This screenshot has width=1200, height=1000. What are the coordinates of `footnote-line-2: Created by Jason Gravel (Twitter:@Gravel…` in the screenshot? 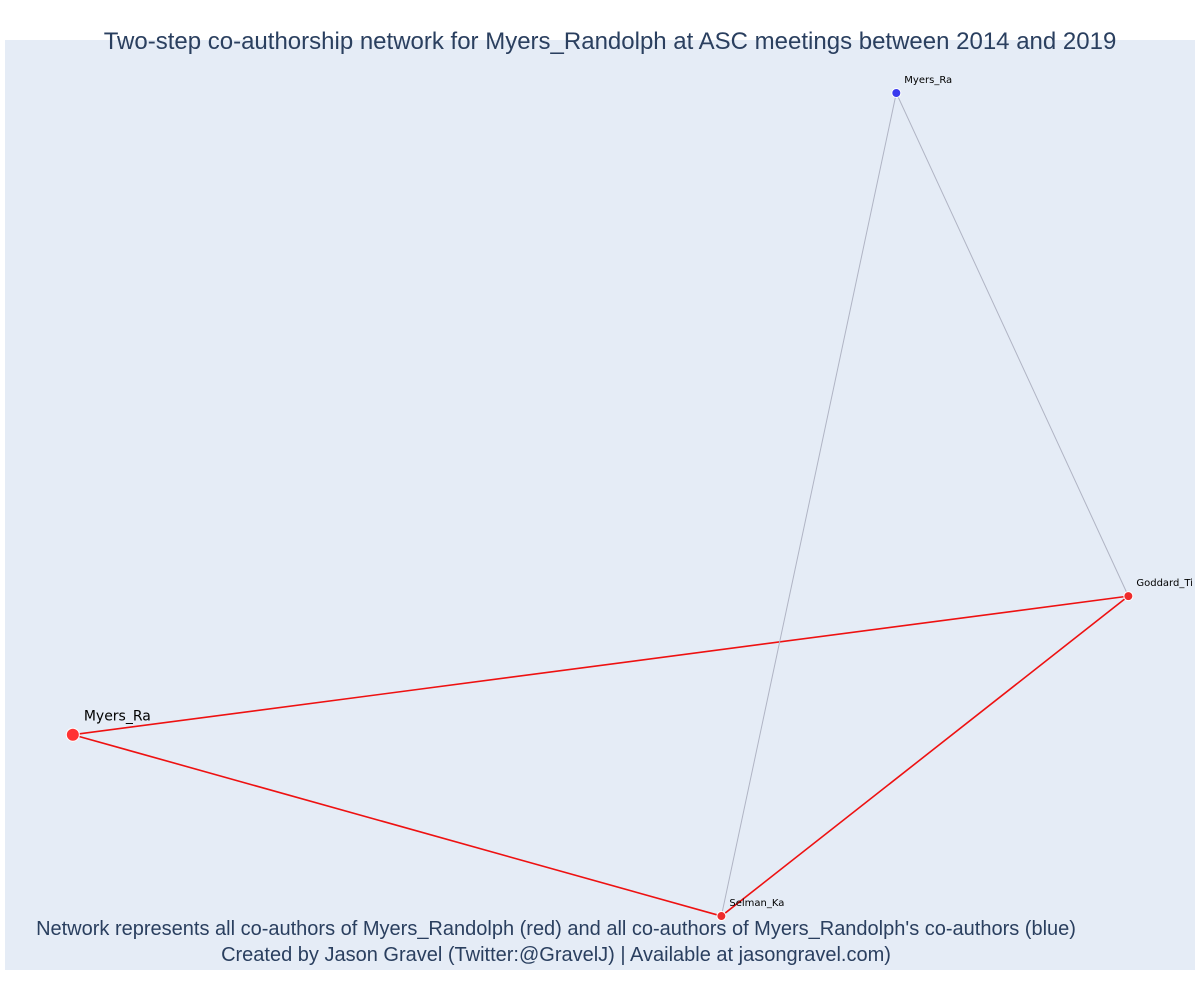 It's located at (556, 955).